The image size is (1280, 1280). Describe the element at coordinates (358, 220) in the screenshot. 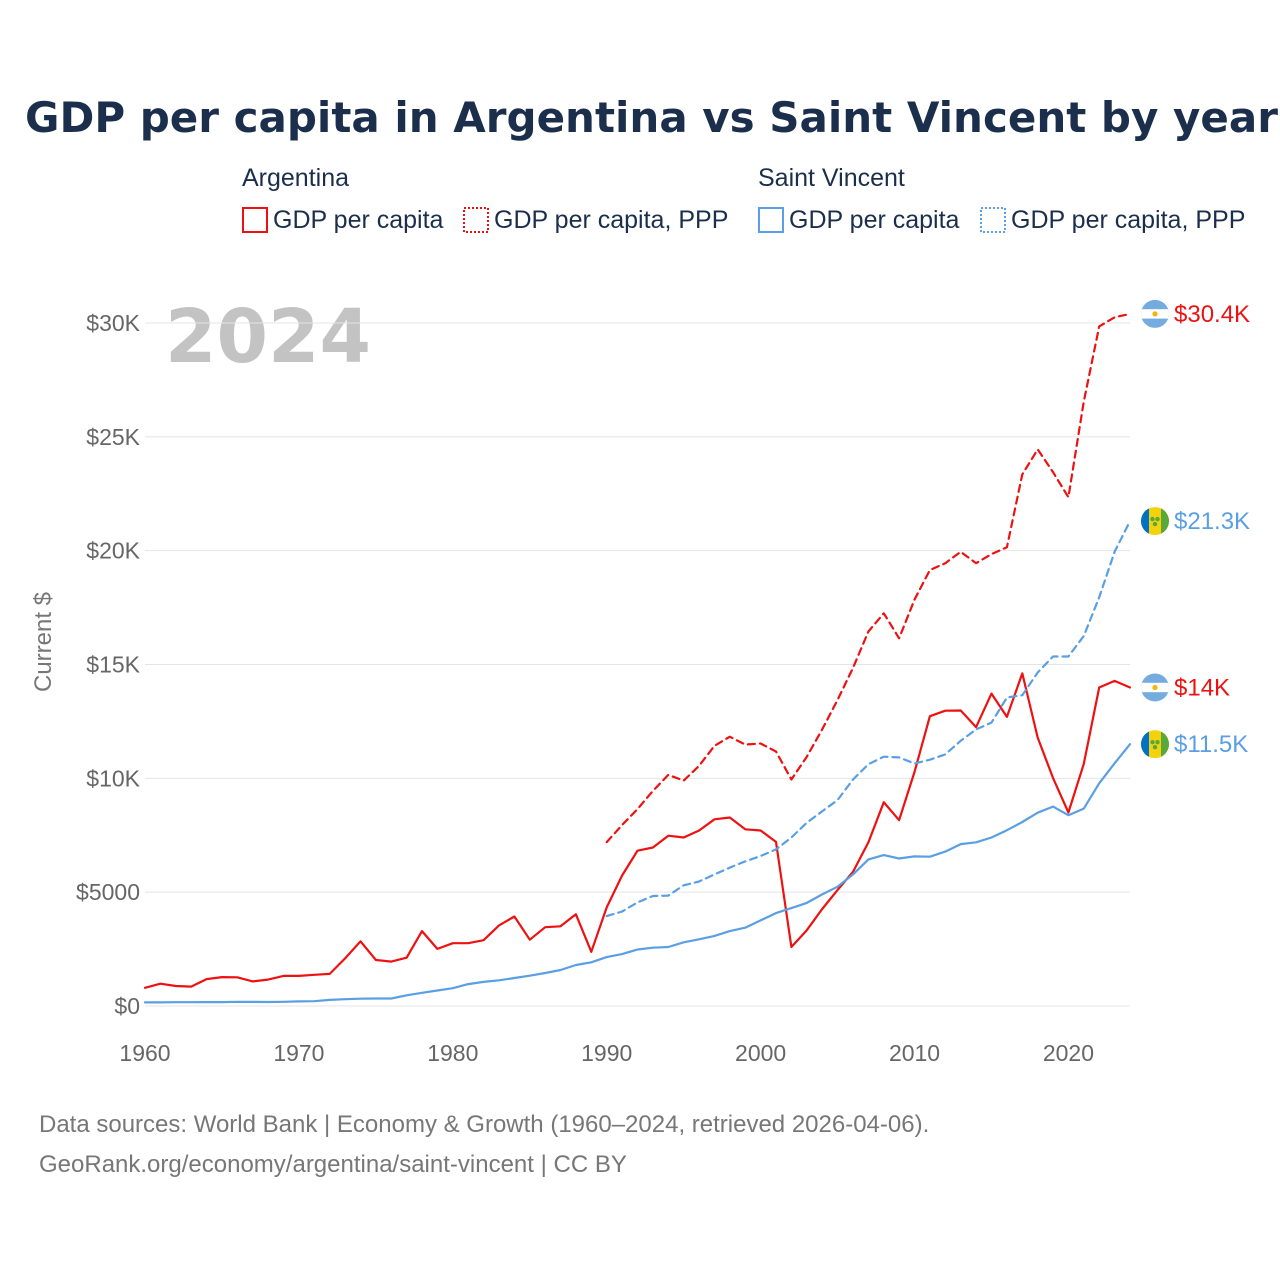

I see `legend-item-argentina-gdp: GDP per capita` at that location.